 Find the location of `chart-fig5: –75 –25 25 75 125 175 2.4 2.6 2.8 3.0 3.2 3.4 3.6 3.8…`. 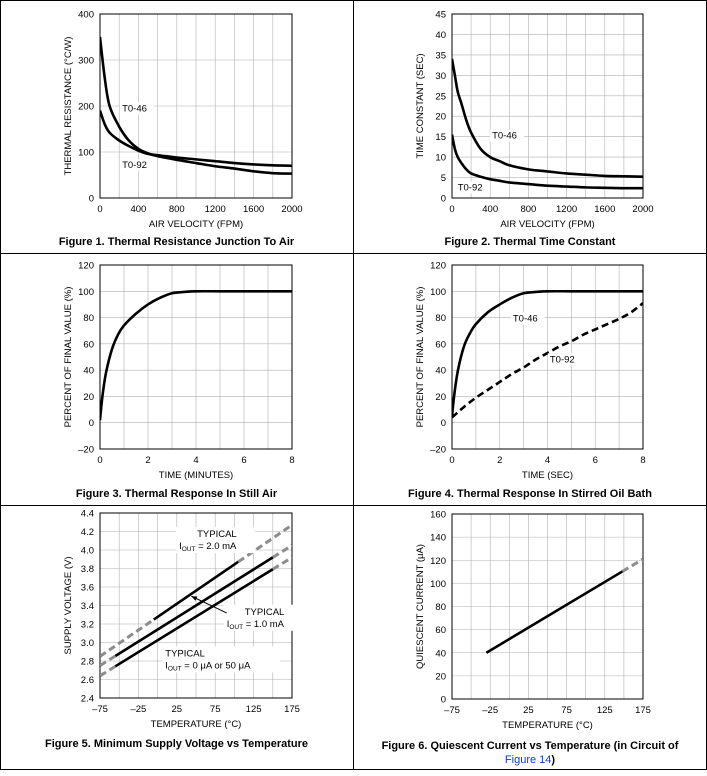

chart-fig5: –75 –25 25 75 125 175 2.4 2.6 2.8 3.0 3.2 3.4 3.6 3.8… is located at coordinates (183, 619).